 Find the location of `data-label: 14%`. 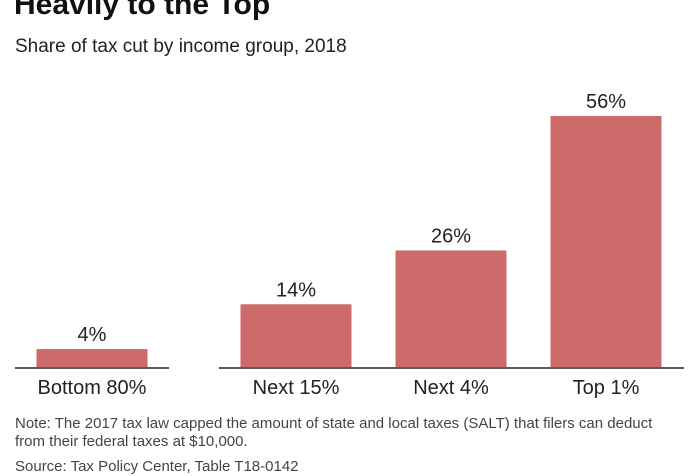

data-label: 14% is located at coordinates (296, 290).